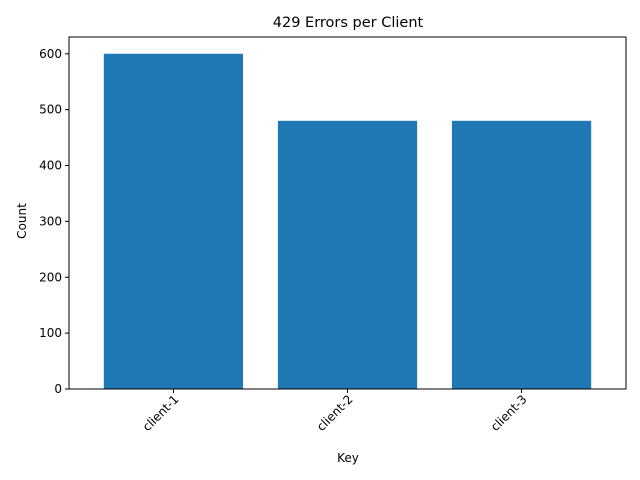  What do you see at coordinates (50, 277) in the screenshot?
I see `y-tick-label: 200` at bounding box center [50, 277].